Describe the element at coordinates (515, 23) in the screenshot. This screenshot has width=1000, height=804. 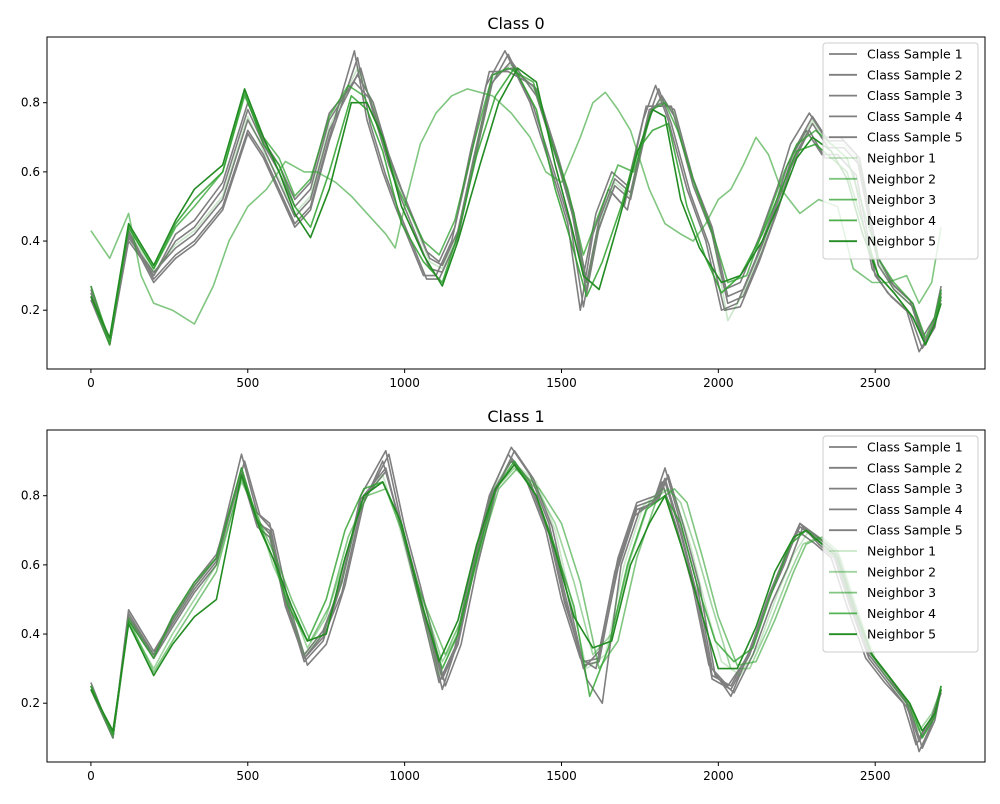
I see `chart-title: Class 0` at that location.